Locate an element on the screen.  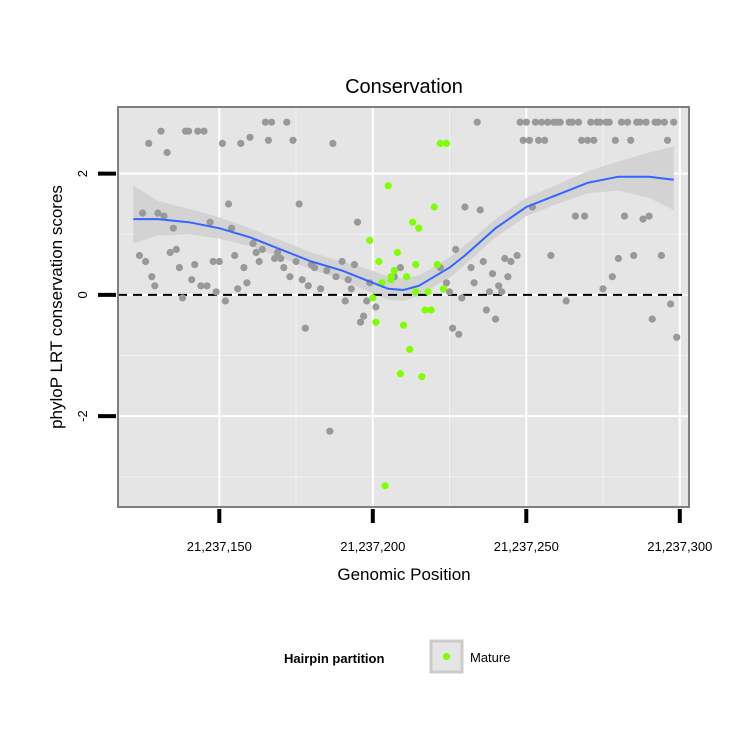
x-tick-label: 21,237,150 is located at coordinates (219, 546).